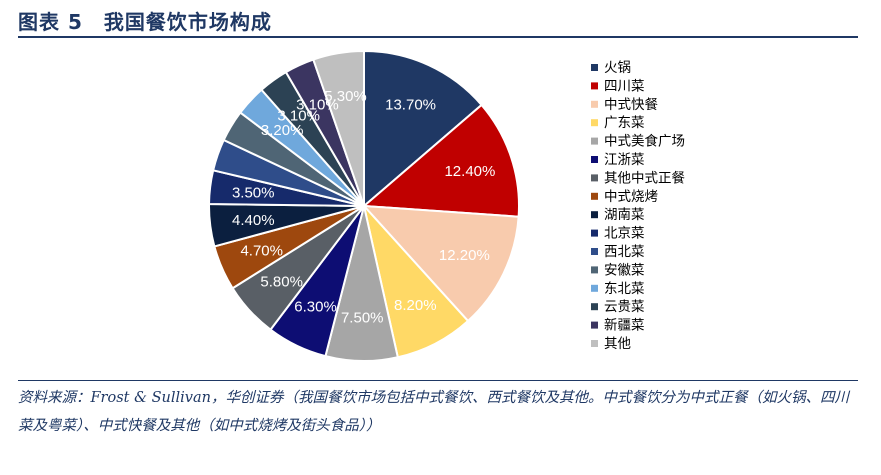 This screenshot has width=881, height=475. Describe the element at coordinates (644, 141) in the screenshot. I see `legend-label: 中式美食广场` at that location.